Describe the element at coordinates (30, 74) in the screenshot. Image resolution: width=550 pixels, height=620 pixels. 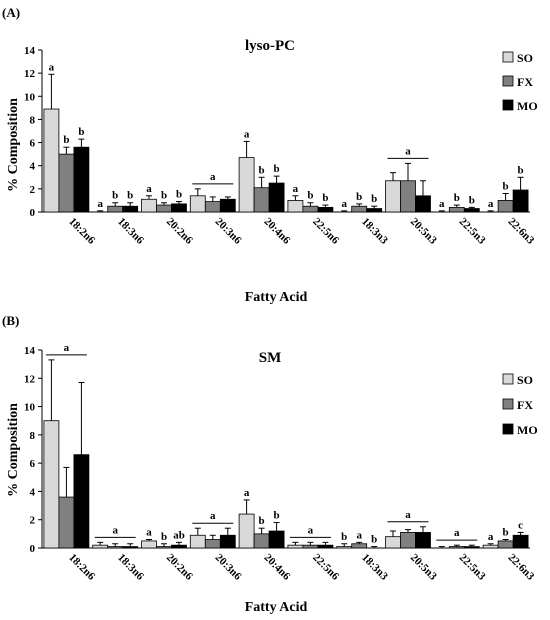
I see `panel-a-y-tick-label: 12` at that location.